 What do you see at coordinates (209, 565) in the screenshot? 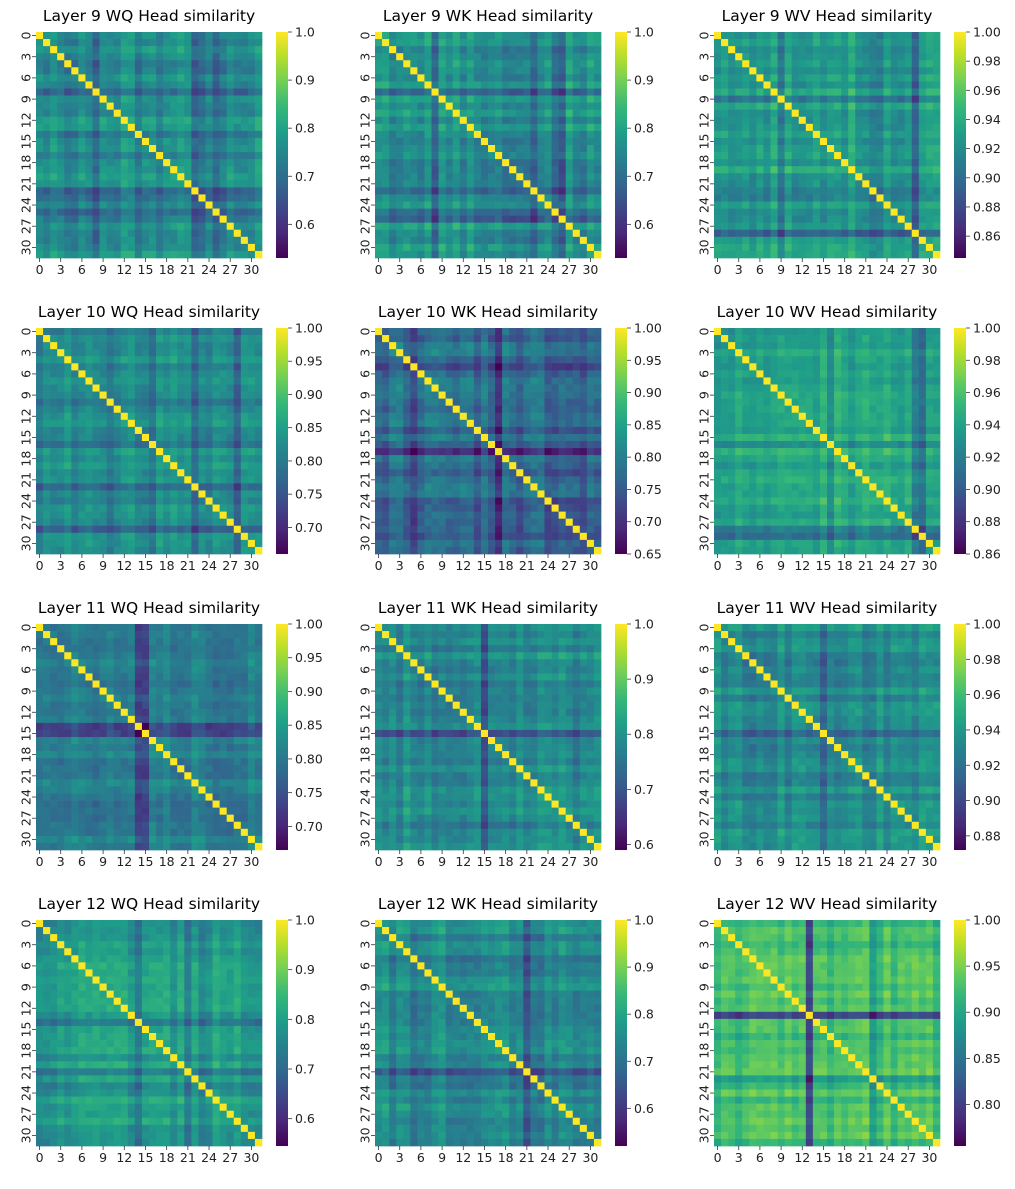
I see `x-tick-label: 24` at bounding box center [209, 565].